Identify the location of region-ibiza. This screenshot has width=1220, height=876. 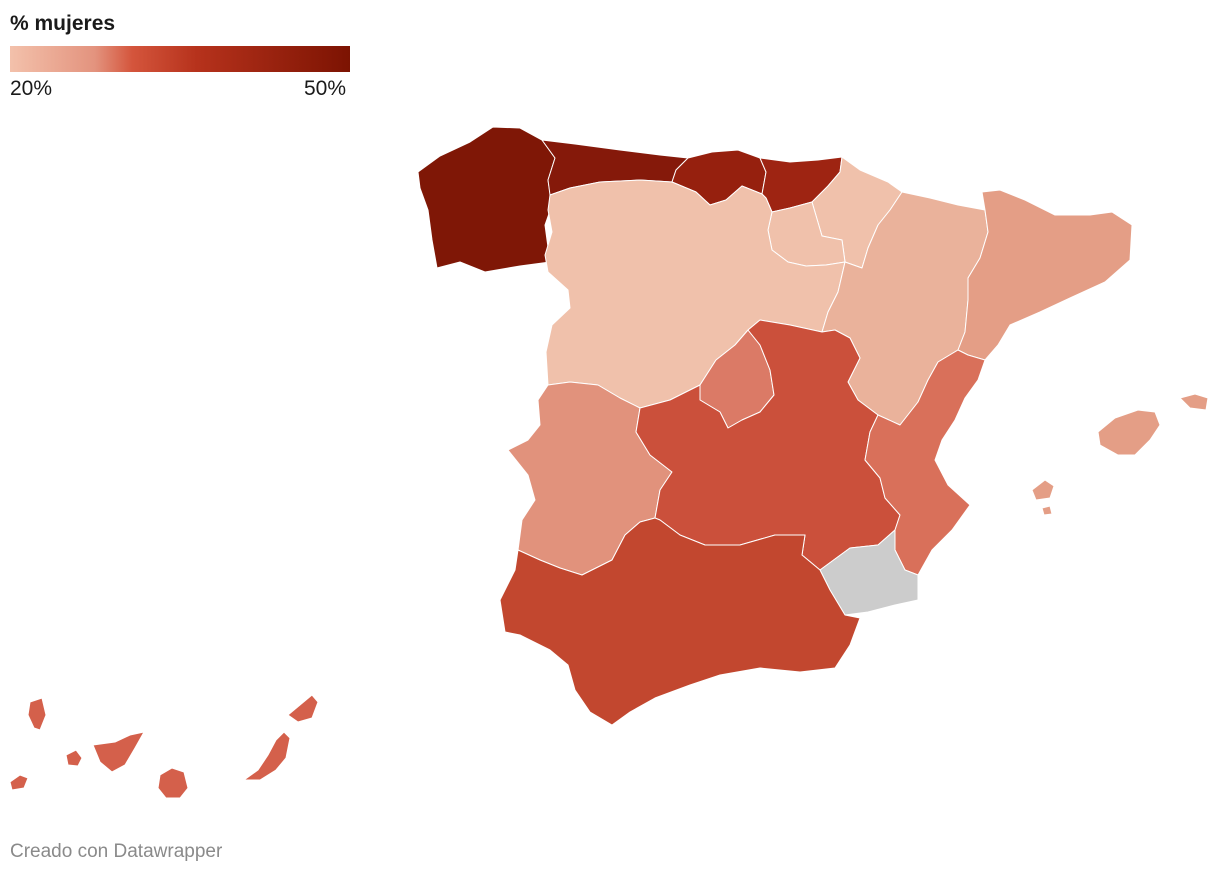
(1043, 490).